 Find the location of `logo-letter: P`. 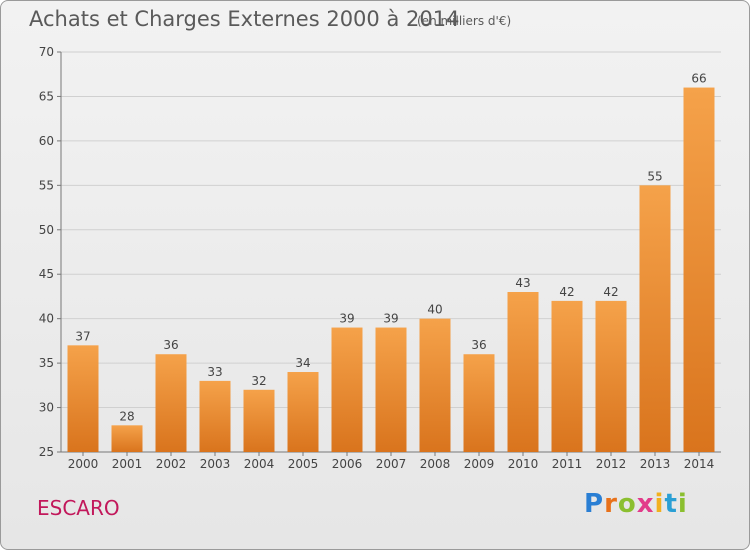

logo-letter: P is located at coordinates (594, 504).